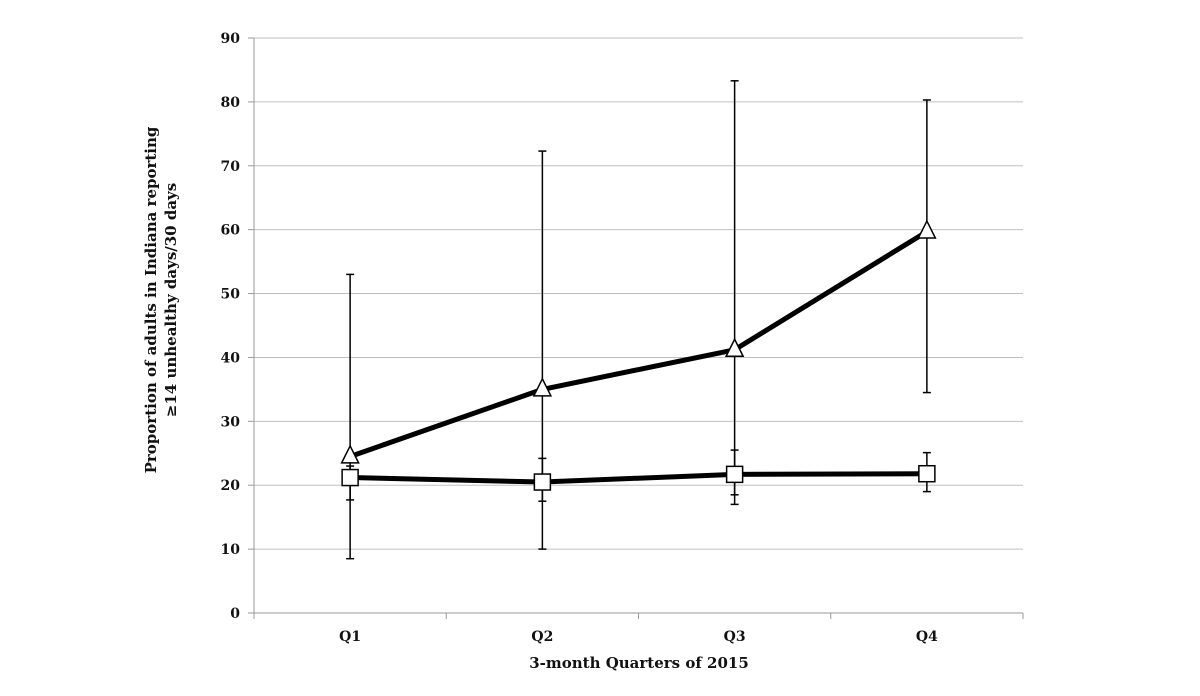 The image size is (1200, 696). I want to click on x-axis-tick-labels: Q1 Q2 Q3 Q4, so click(638, 637).